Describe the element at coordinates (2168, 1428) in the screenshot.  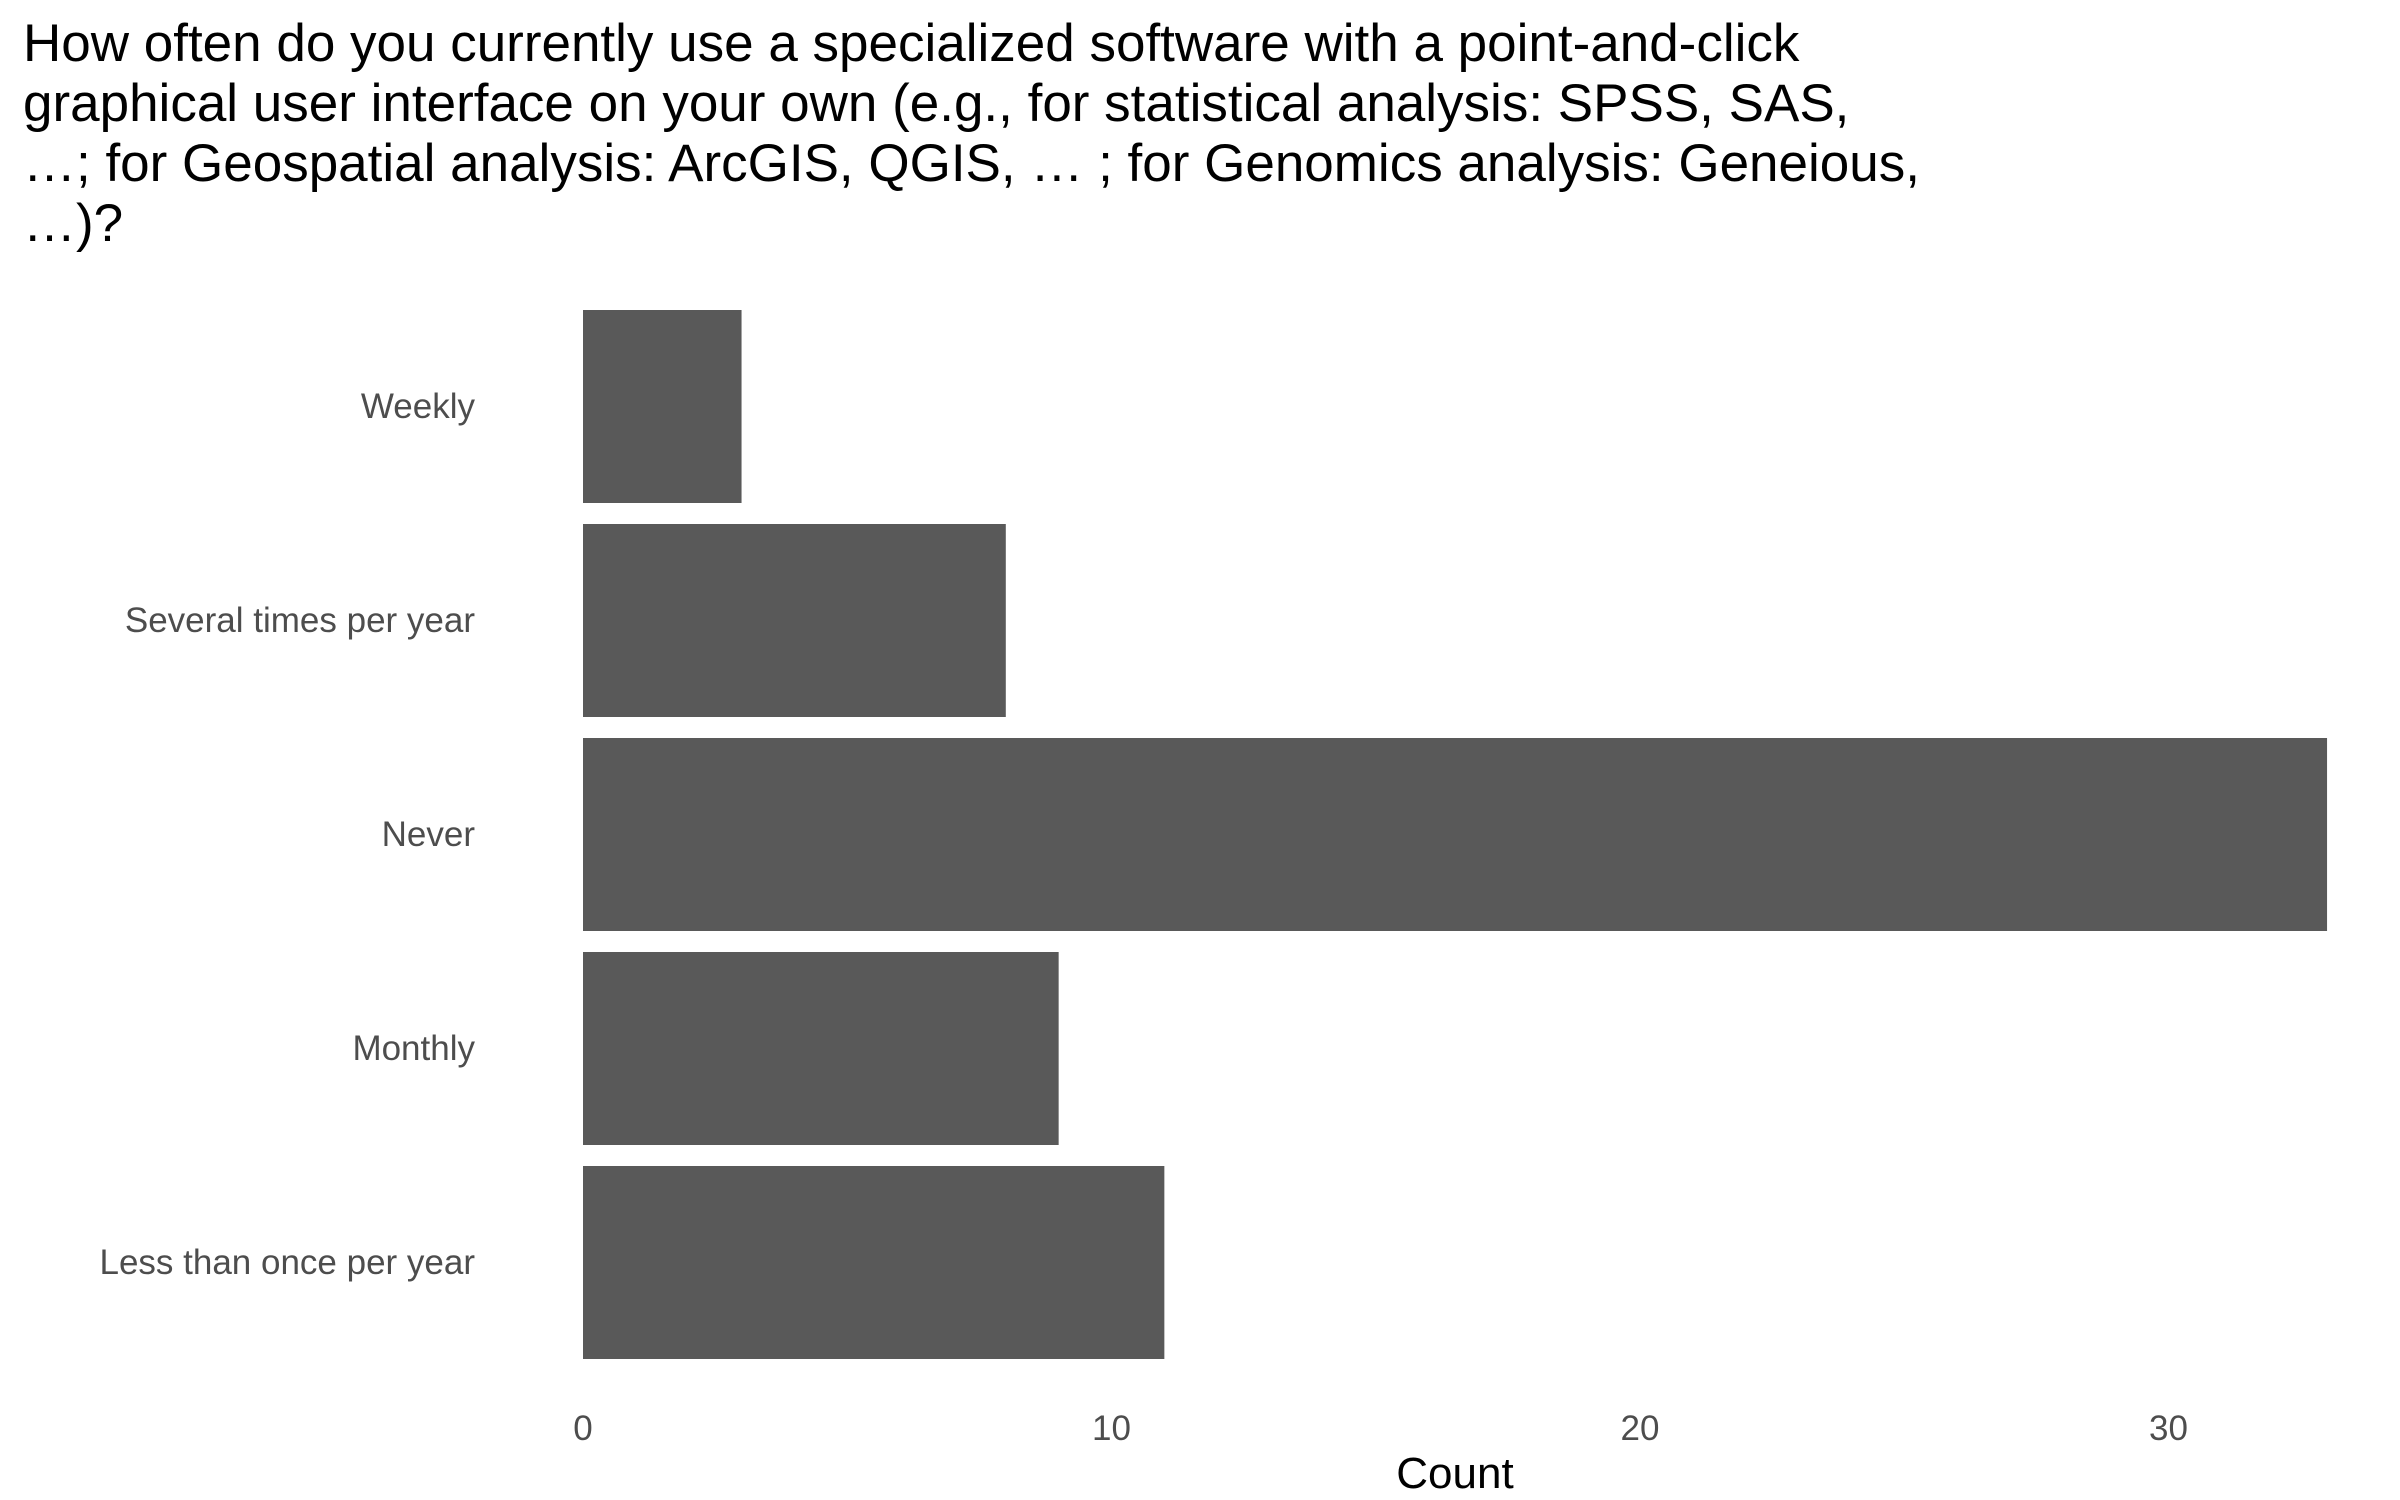
I see `x-tick-label: 30` at that location.